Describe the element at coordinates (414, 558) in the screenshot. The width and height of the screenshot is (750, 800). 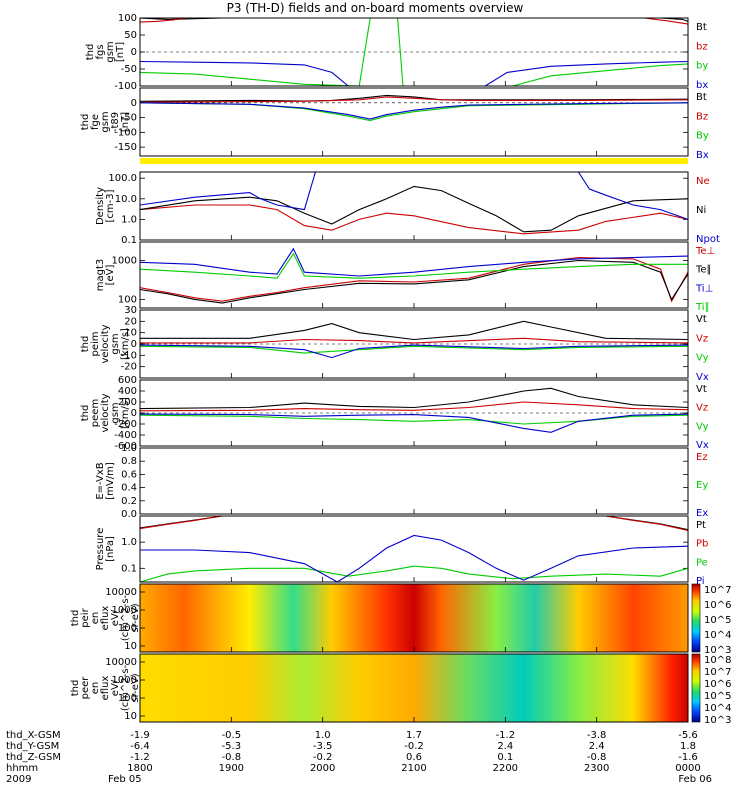
I see `series-line-Pi` at that location.